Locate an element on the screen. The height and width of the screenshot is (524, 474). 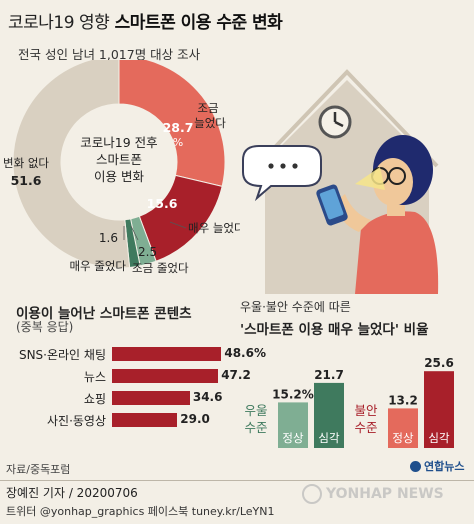
slice-label-much-up-val: 15.6 is located at coordinates (162, 203).